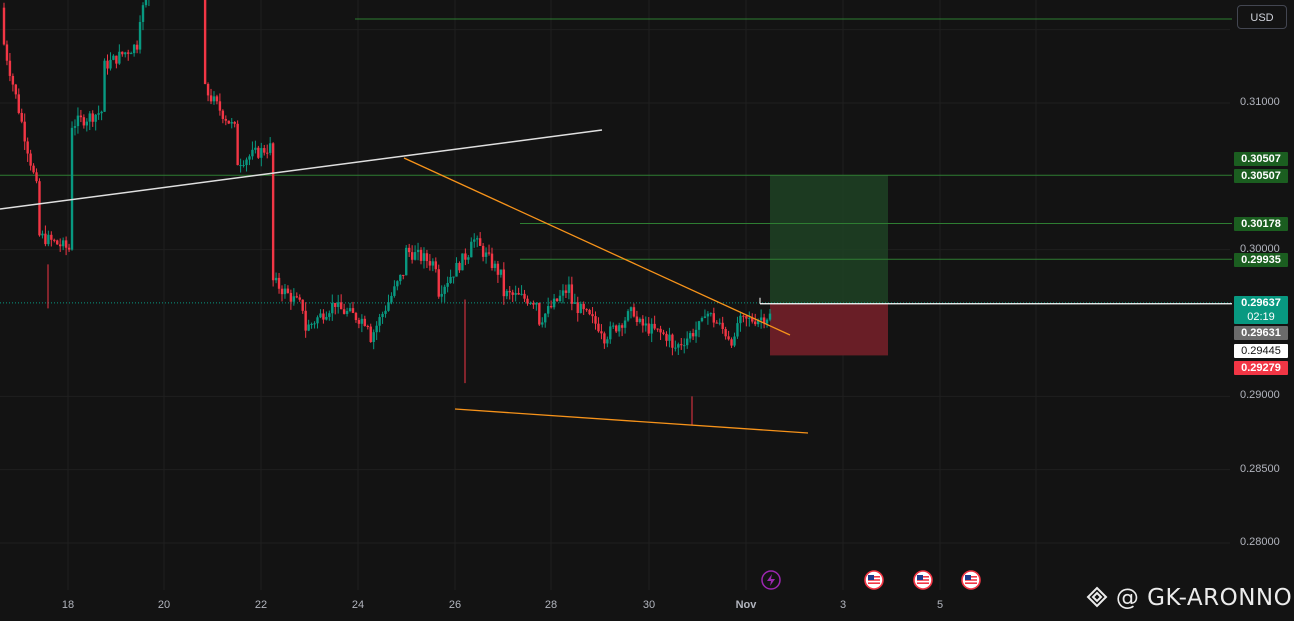 This screenshot has width=1294, height=621. Describe the element at coordinates (1261, 159) in the screenshot. I see `price-label-target: 0.30507` at that location.